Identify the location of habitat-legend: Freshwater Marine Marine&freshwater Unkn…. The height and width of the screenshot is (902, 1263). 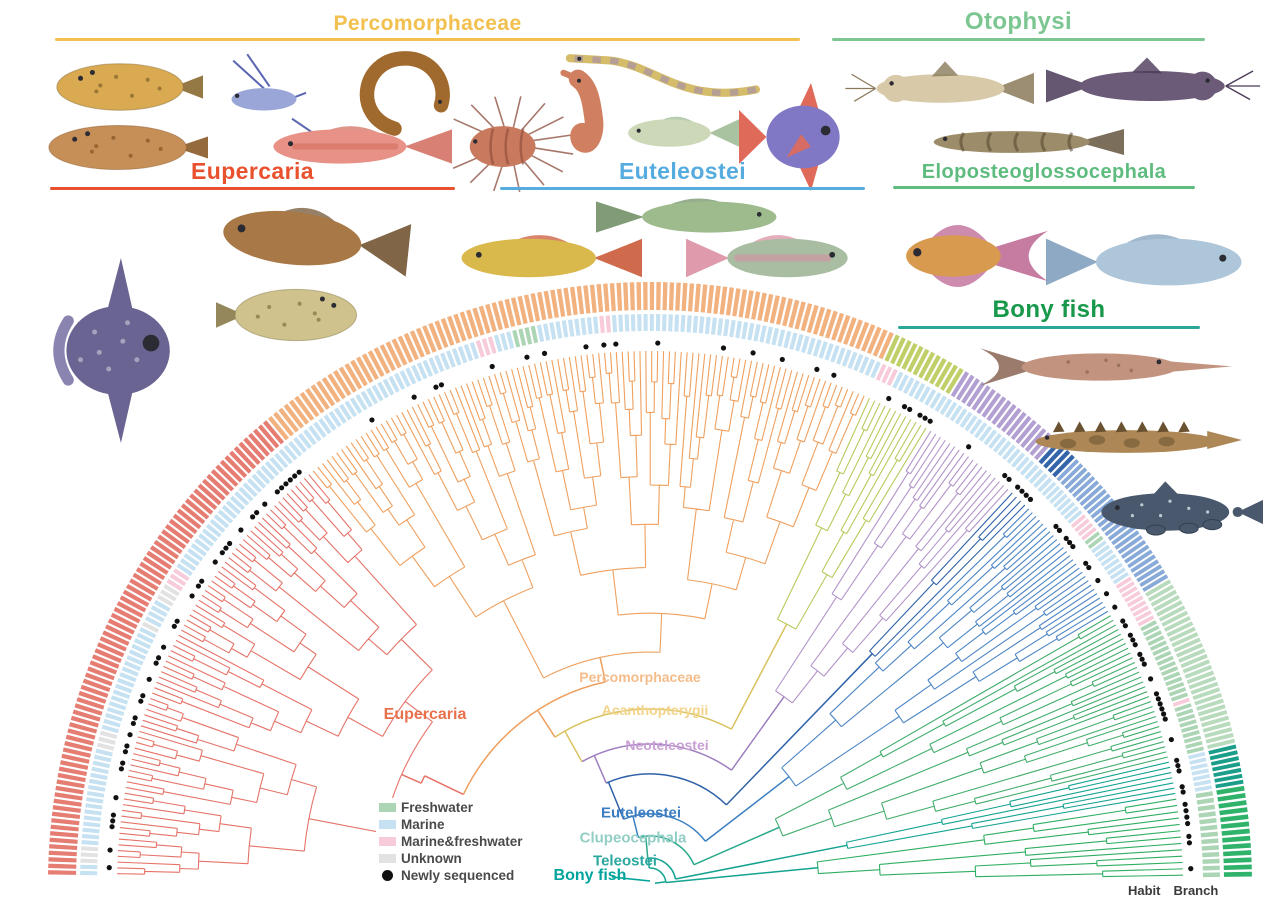
(451, 841).